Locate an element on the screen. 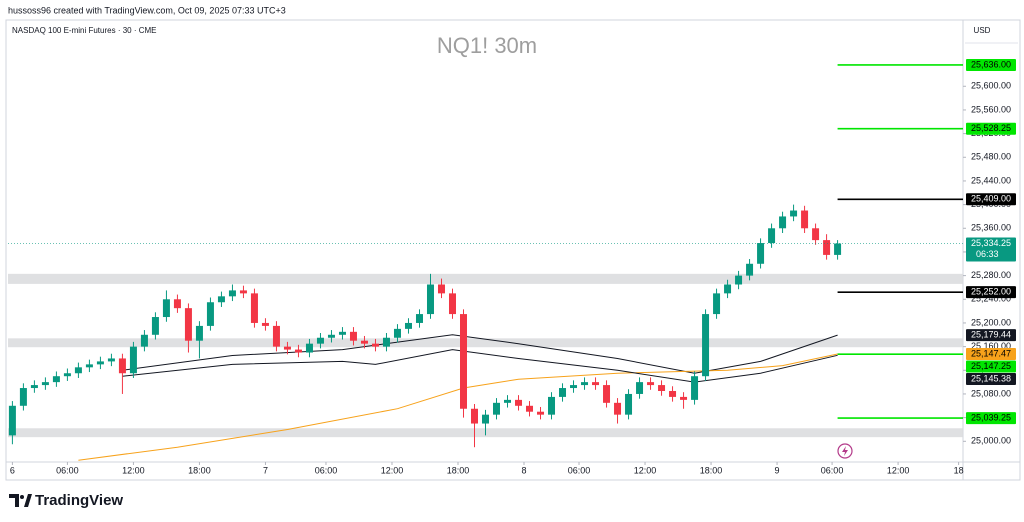 Image resolution: width=1024 pixels, height=522 pixels. price-label: 25,145.38 is located at coordinates (991, 378).